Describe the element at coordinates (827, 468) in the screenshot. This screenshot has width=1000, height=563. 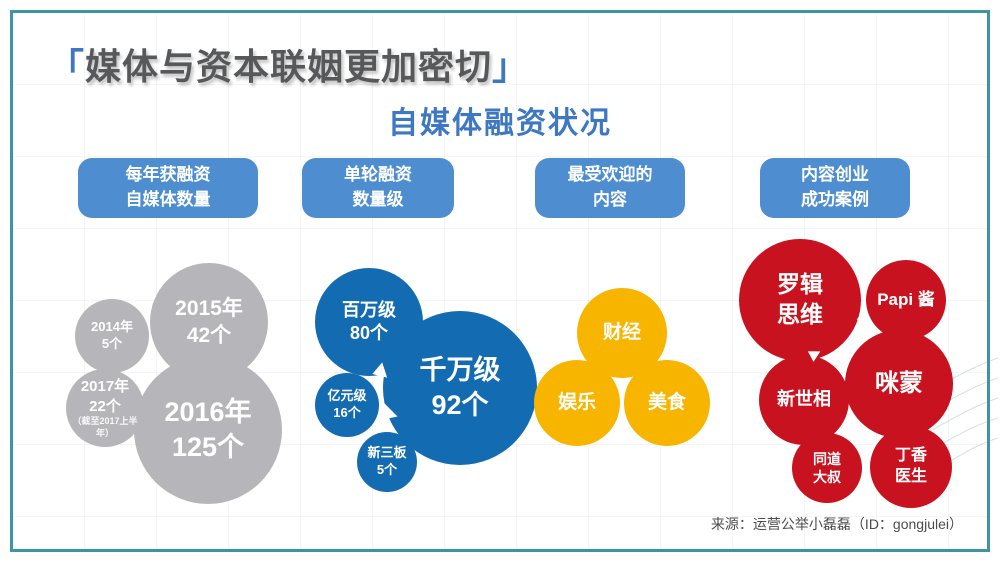
I see `bubble-tongdao-dashu: 同道 大叔` at that location.